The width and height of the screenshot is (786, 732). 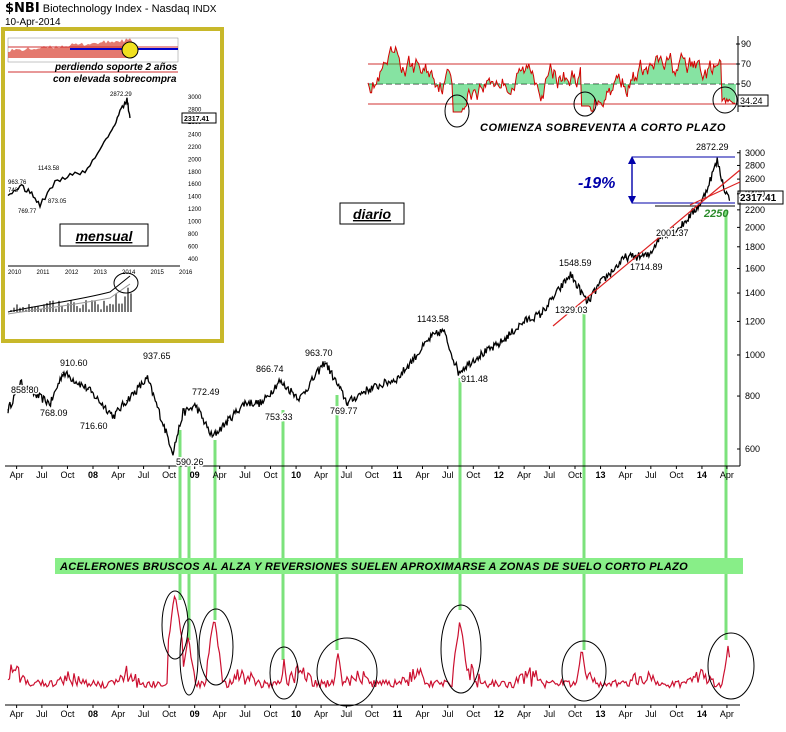 I want to click on vol-x-tick-label: 10, so click(x=296, y=714).